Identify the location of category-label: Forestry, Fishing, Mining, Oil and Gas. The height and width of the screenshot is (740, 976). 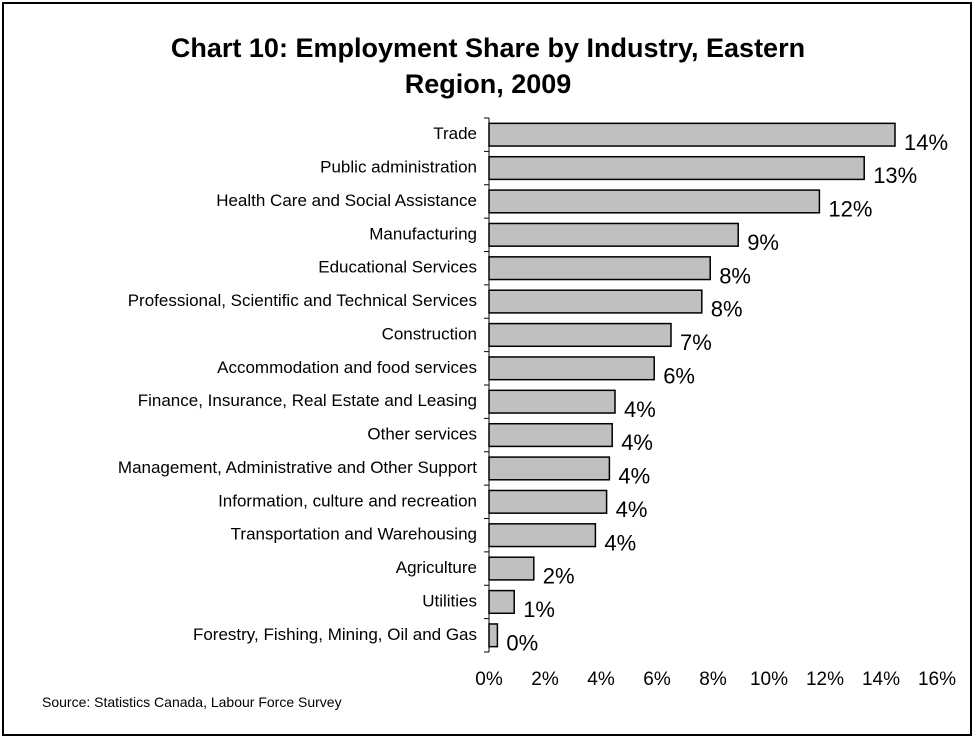
(335, 634).